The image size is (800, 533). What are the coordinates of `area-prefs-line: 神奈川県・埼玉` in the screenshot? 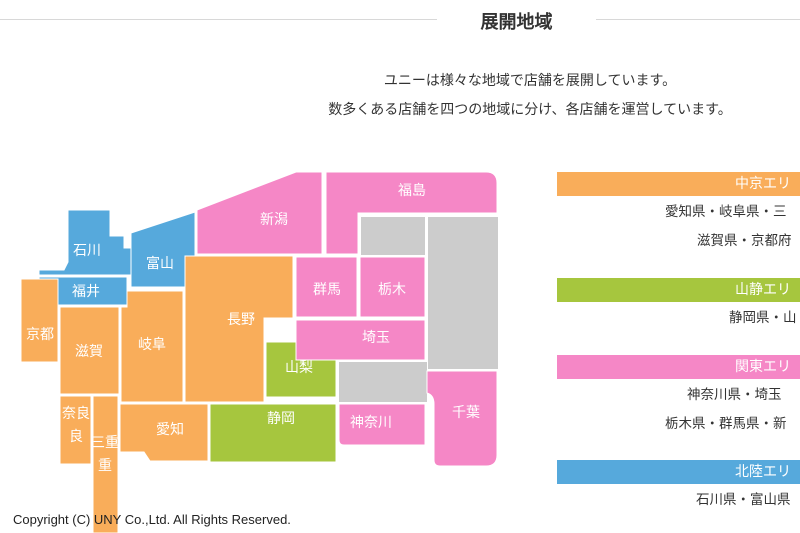 It's located at (734, 395).